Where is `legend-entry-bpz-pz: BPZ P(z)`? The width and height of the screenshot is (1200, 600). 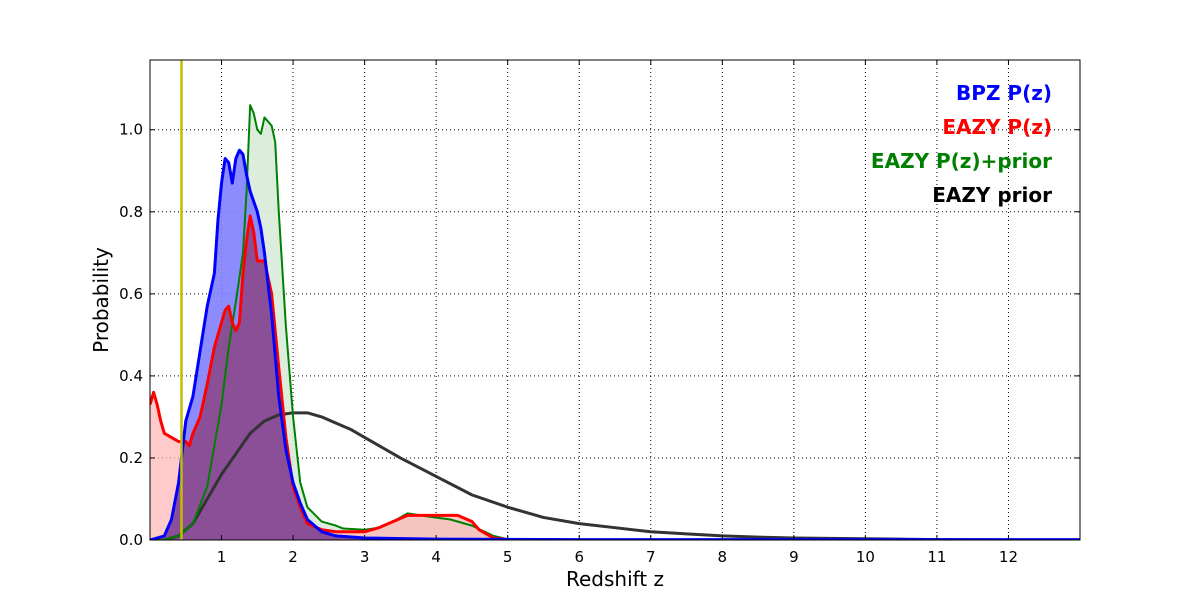
legend-entry-bpz-pz: BPZ P(z) is located at coordinates (1004, 93).